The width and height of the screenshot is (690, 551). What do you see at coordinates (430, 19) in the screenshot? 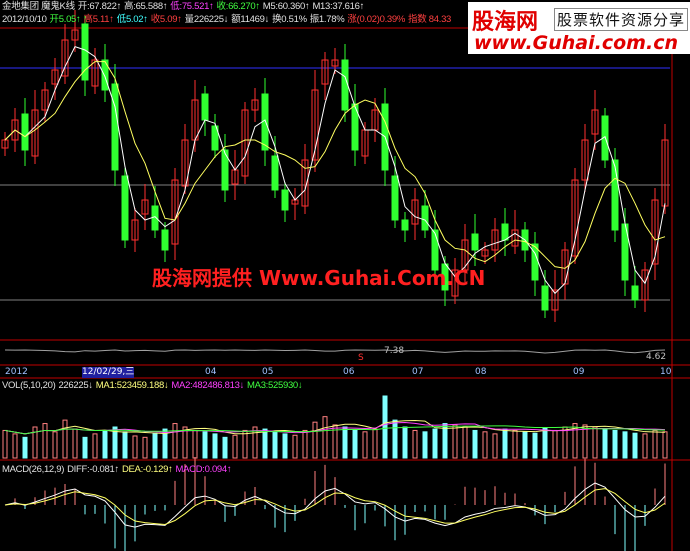
I see `header-field: 指数 84.33` at bounding box center [430, 19].